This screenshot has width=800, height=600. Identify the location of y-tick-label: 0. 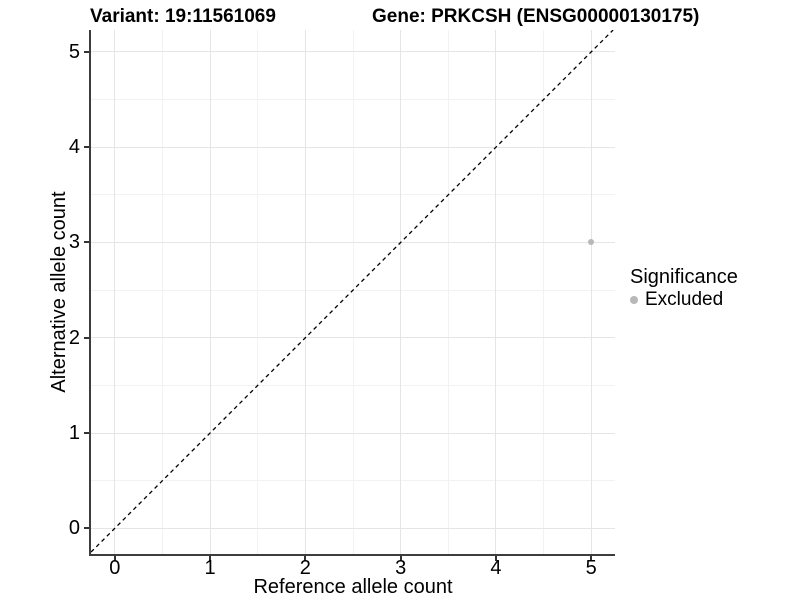
(74, 528).